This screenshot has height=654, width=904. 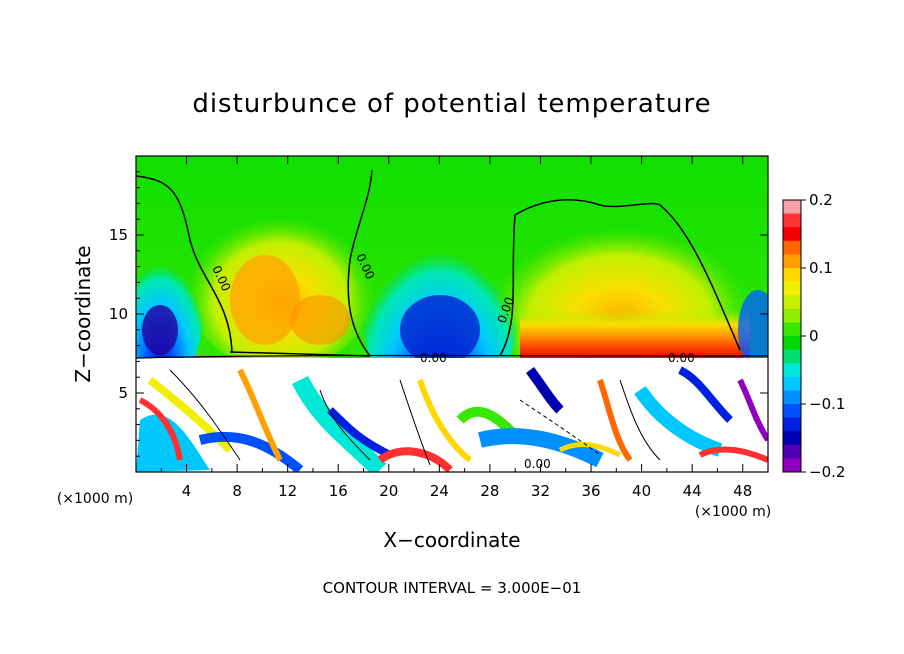 I want to click on y-axis-label: Z−coordinate, so click(x=83, y=313).